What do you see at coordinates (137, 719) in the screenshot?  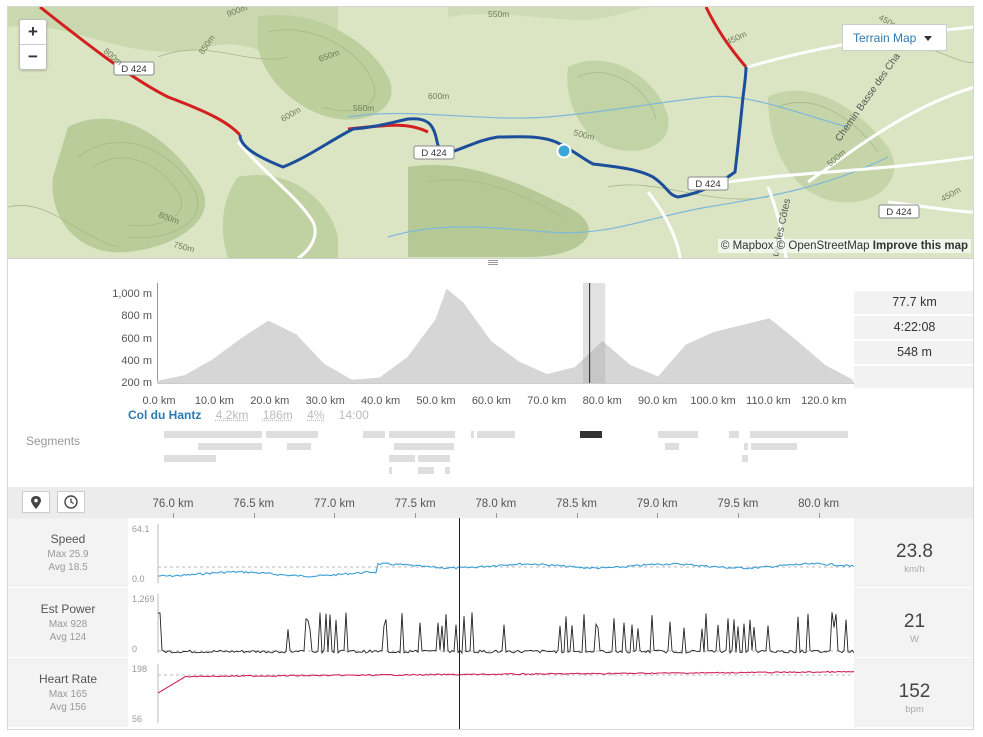 I see `stream-ymin: 56` at bounding box center [137, 719].